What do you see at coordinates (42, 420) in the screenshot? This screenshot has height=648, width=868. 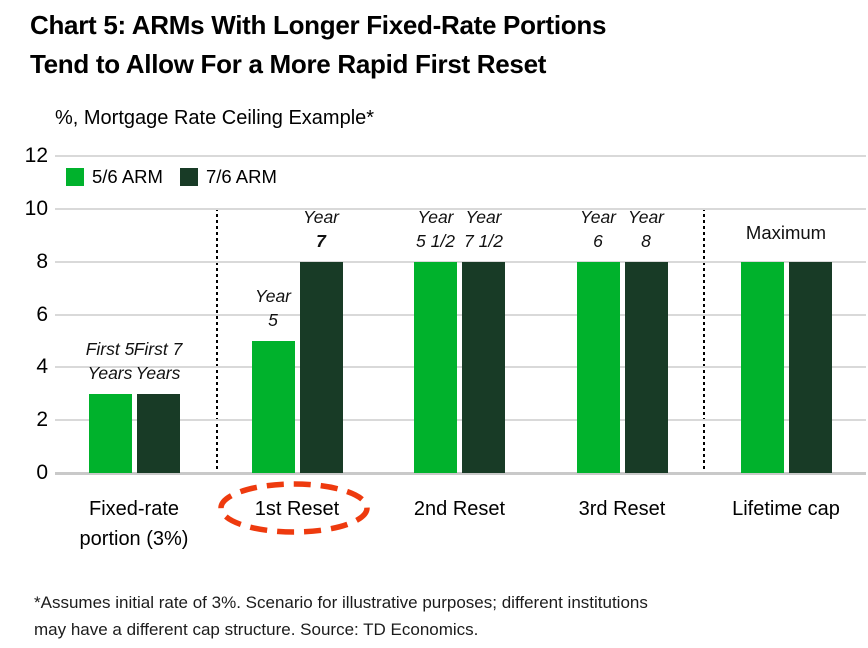 I see `y-tick-label-2: 2` at bounding box center [42, 420].